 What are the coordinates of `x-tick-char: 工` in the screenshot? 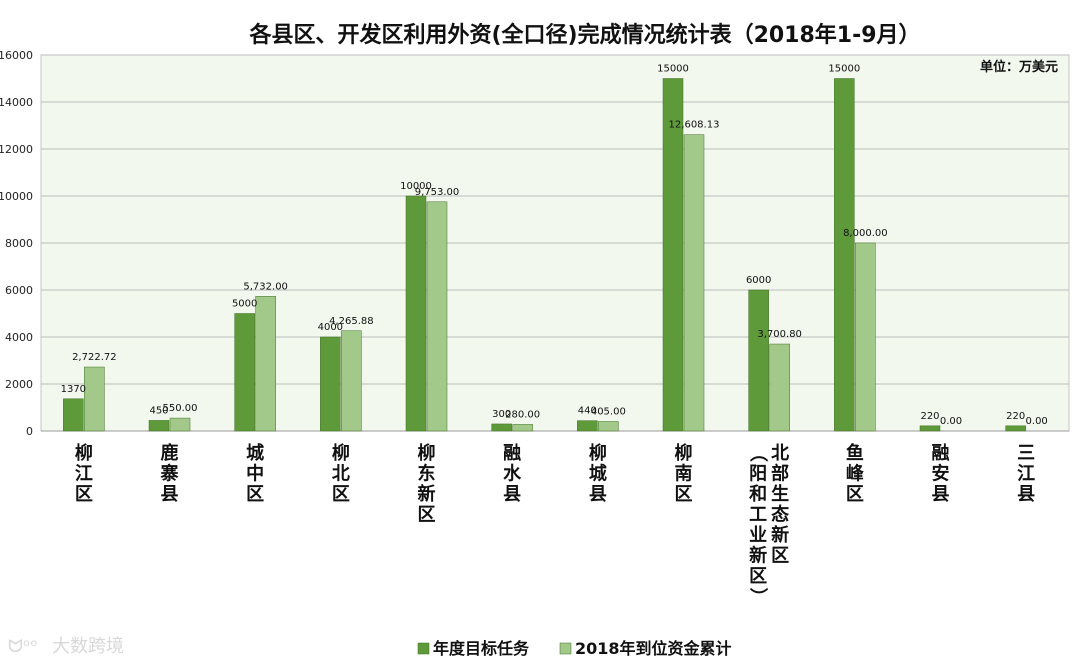 It's located at (758, 515).